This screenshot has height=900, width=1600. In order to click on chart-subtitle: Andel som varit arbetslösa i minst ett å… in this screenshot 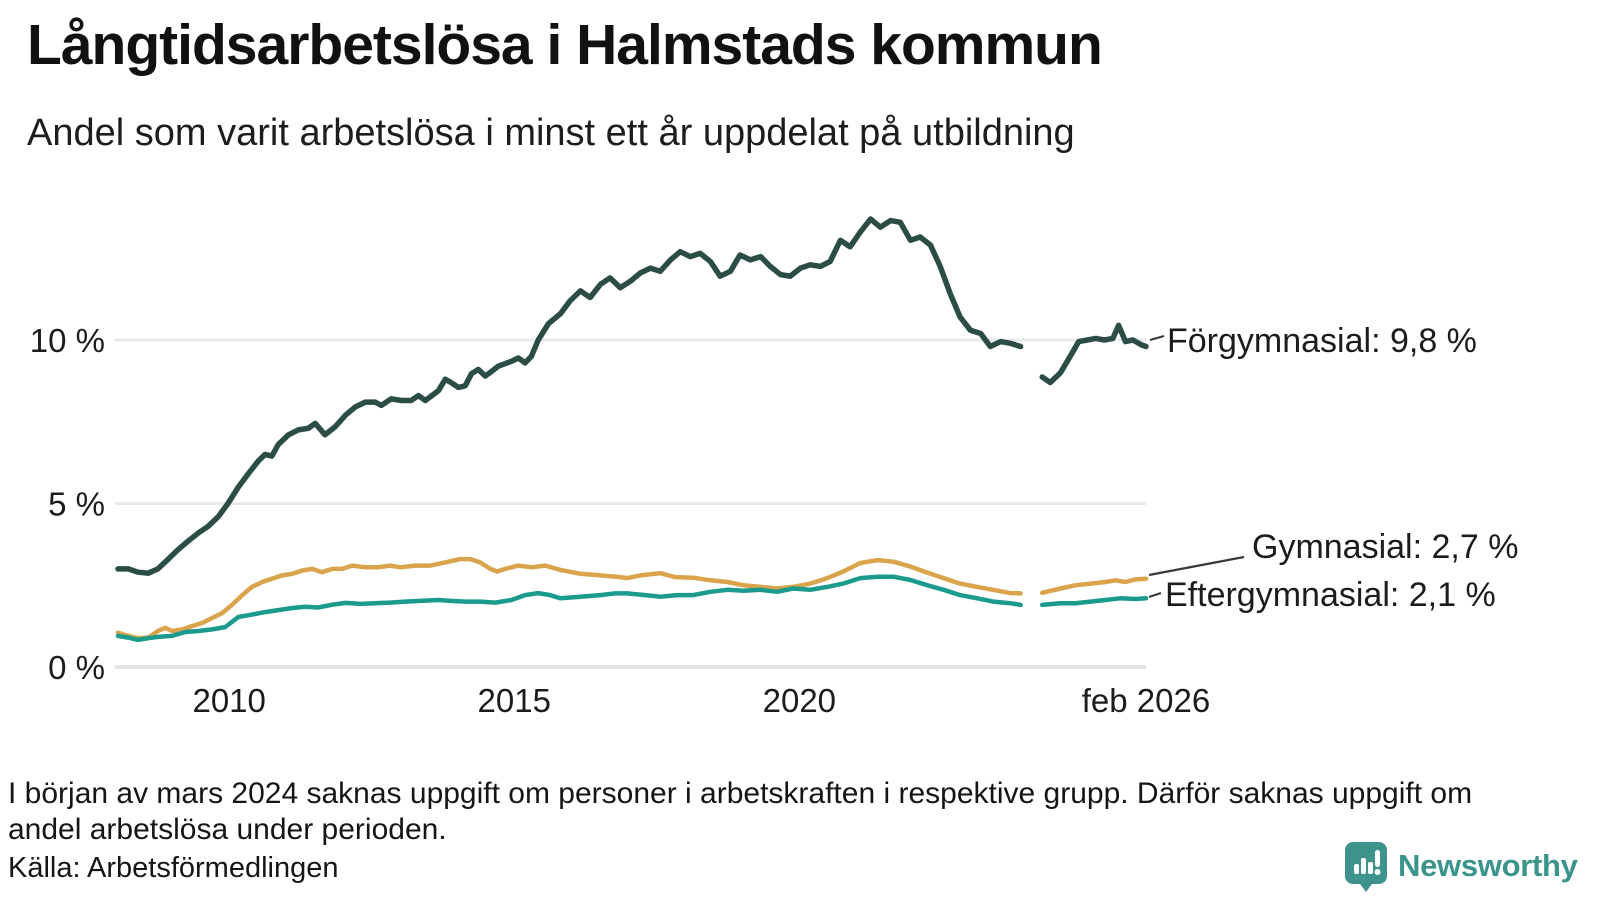, I will do `click(551, 133)`.